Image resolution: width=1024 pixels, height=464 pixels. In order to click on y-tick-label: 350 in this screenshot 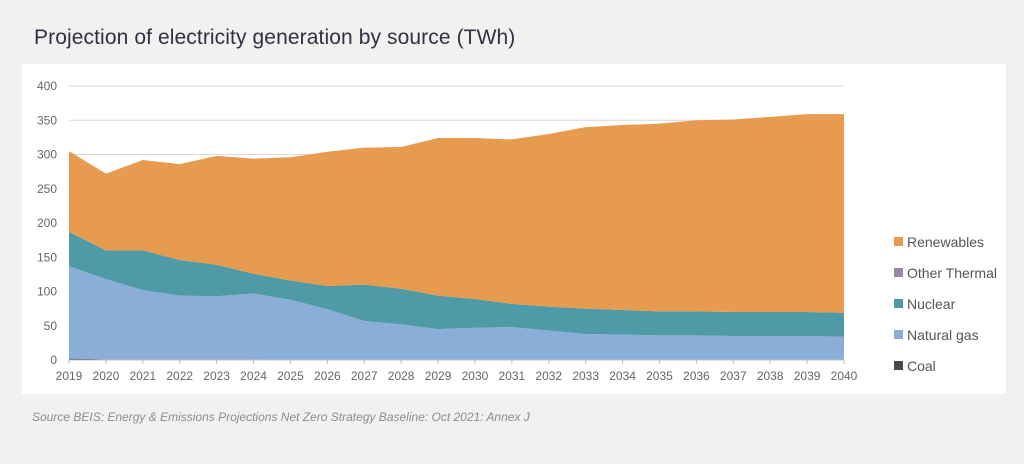, I will do `click(47, 120)`.